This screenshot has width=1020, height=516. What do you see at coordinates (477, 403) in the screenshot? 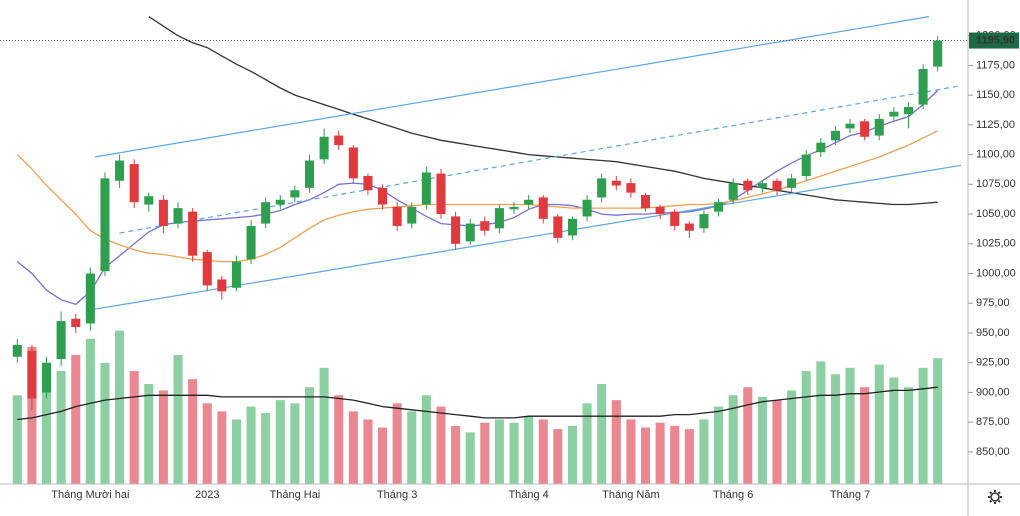
I see `volume-ma` at bounding box center [477, 403].